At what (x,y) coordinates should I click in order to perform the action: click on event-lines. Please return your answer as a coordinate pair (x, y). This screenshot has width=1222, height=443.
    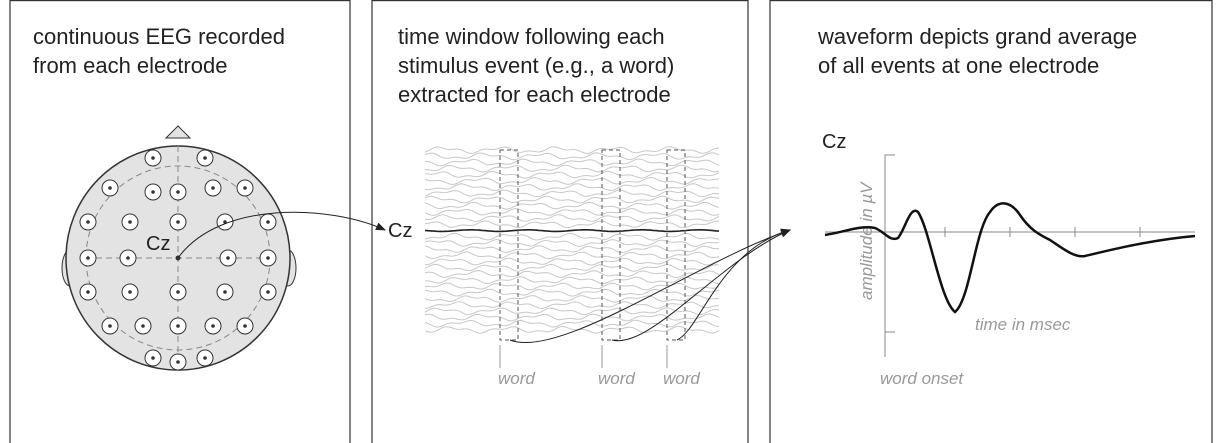
    Looking at the image, I should click on (583, 356).